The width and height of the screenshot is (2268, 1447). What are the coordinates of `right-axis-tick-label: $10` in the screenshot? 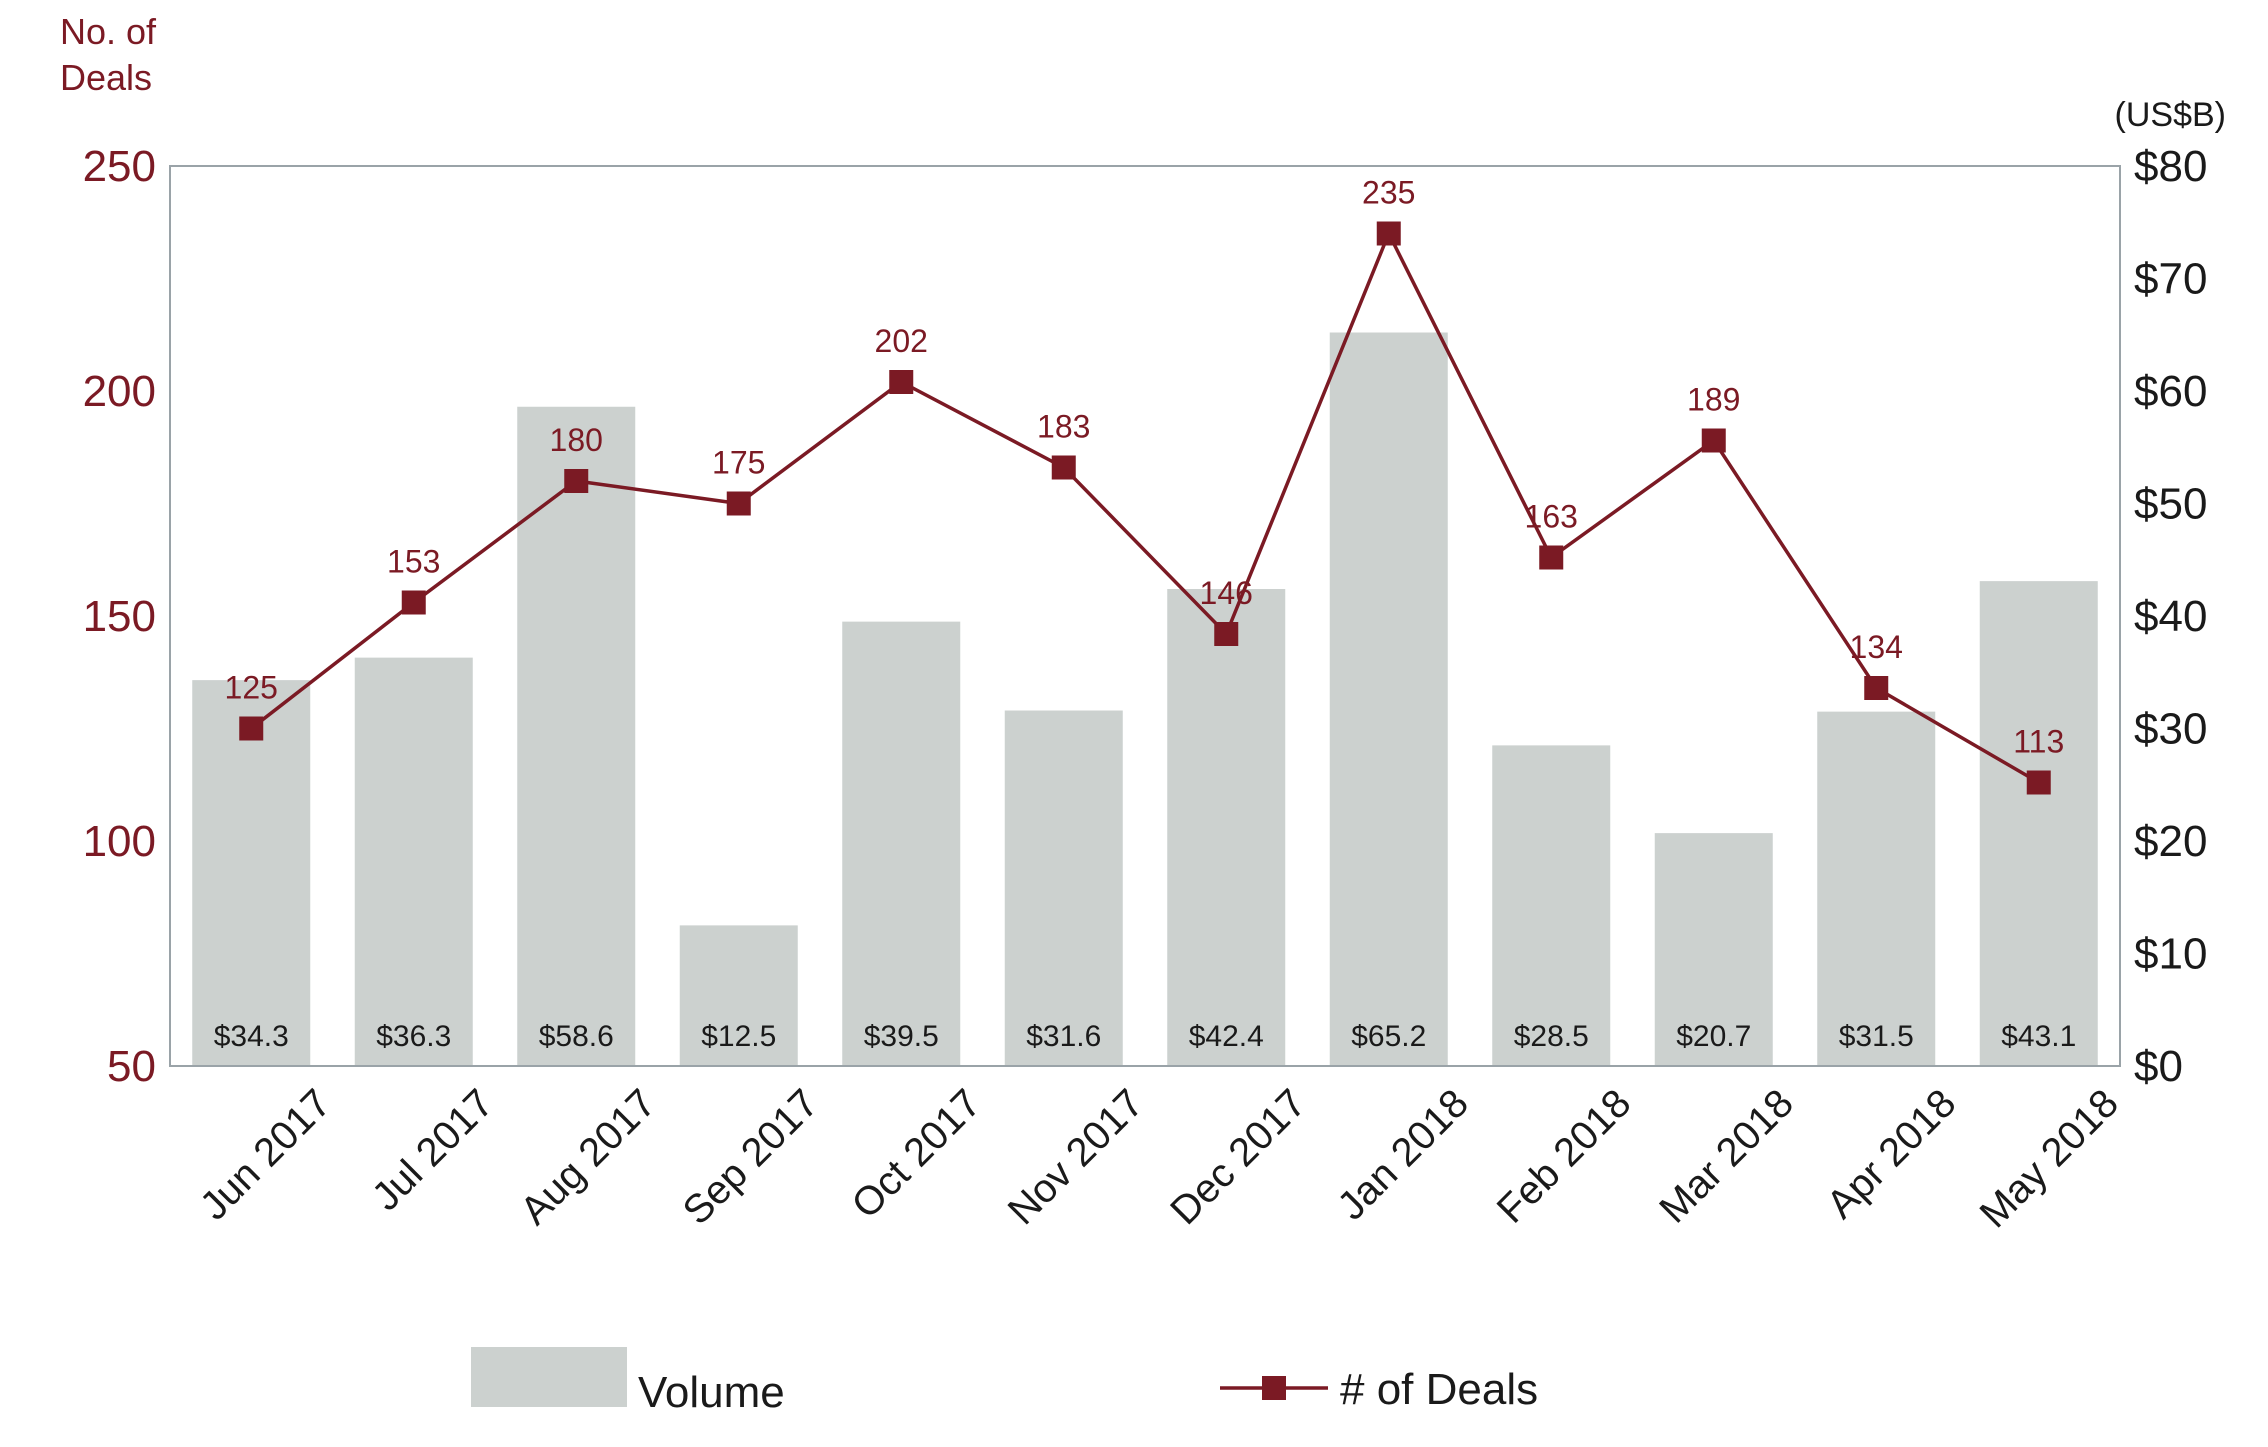 It's located at (2170, 954).